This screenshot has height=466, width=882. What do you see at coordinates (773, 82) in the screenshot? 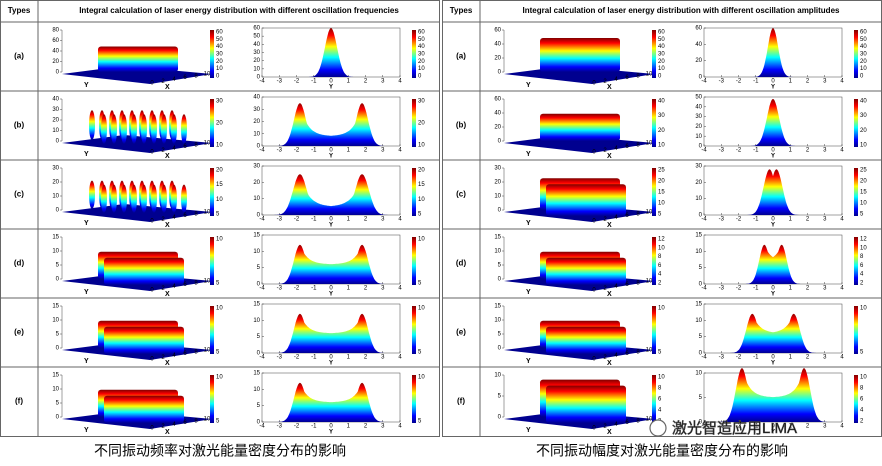
I see `profile-x-tick-label: 0` at bounding box center [773, 82].